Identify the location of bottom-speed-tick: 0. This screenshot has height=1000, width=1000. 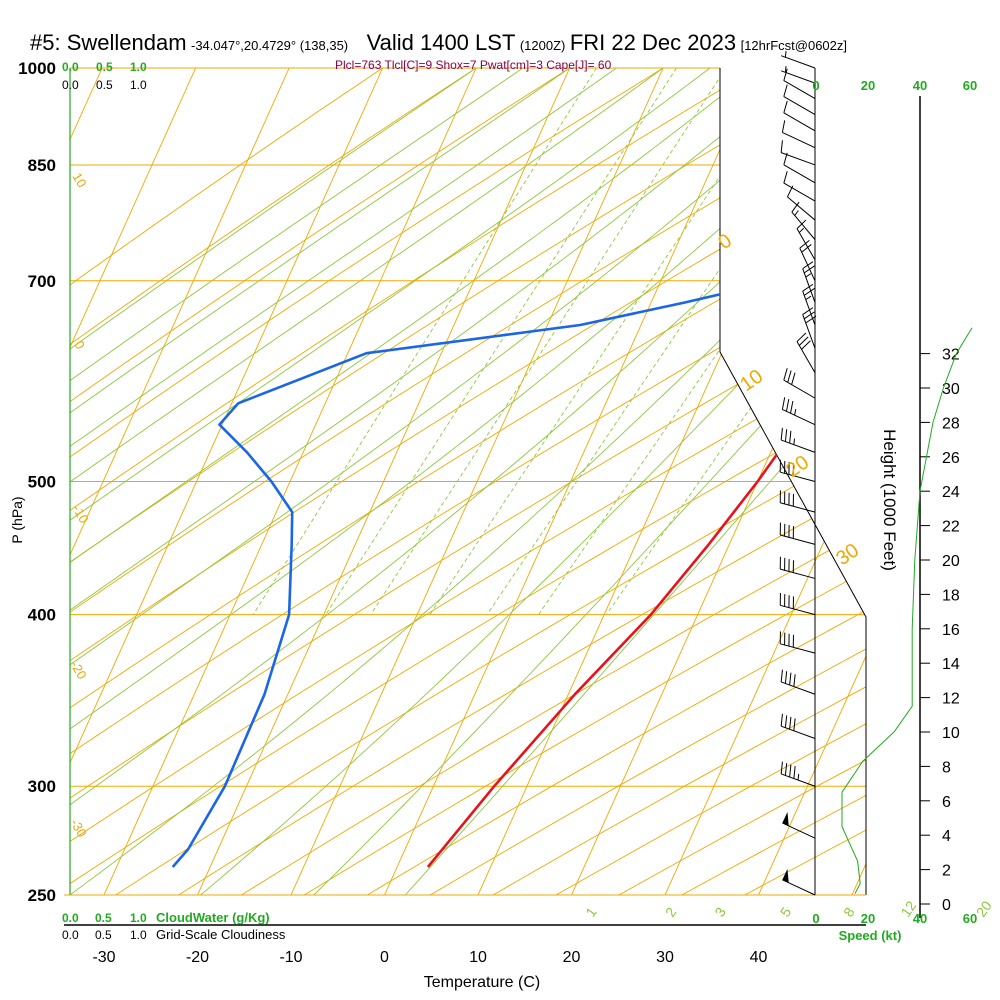
(815, 918).